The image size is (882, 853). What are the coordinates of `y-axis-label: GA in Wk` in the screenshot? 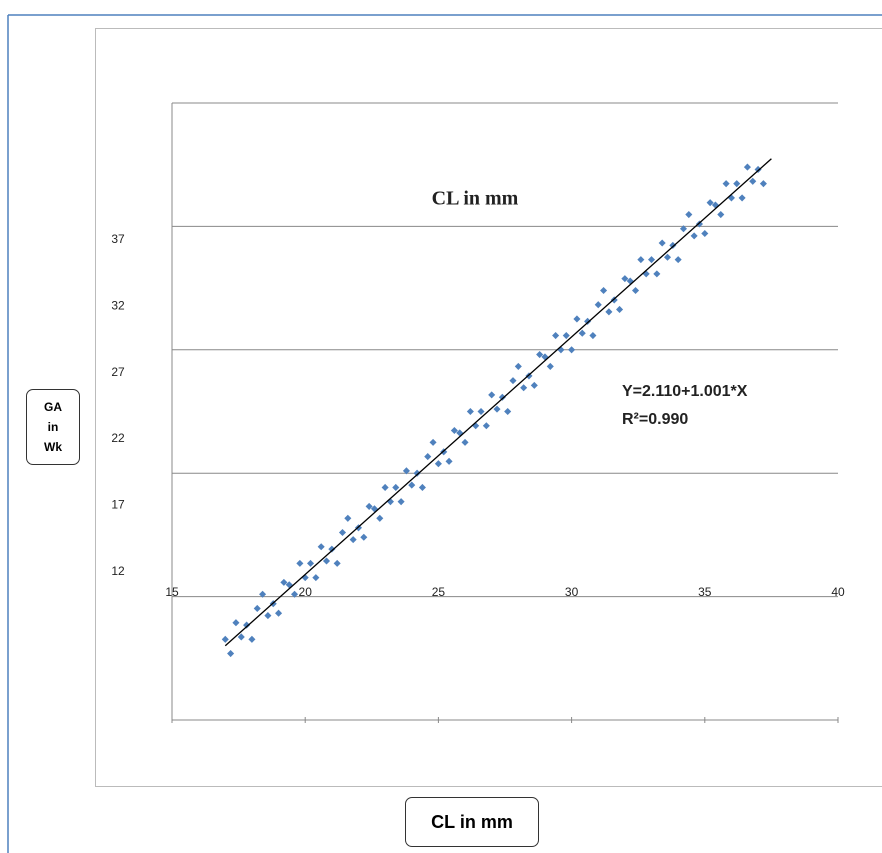 It's located at (53, 427).